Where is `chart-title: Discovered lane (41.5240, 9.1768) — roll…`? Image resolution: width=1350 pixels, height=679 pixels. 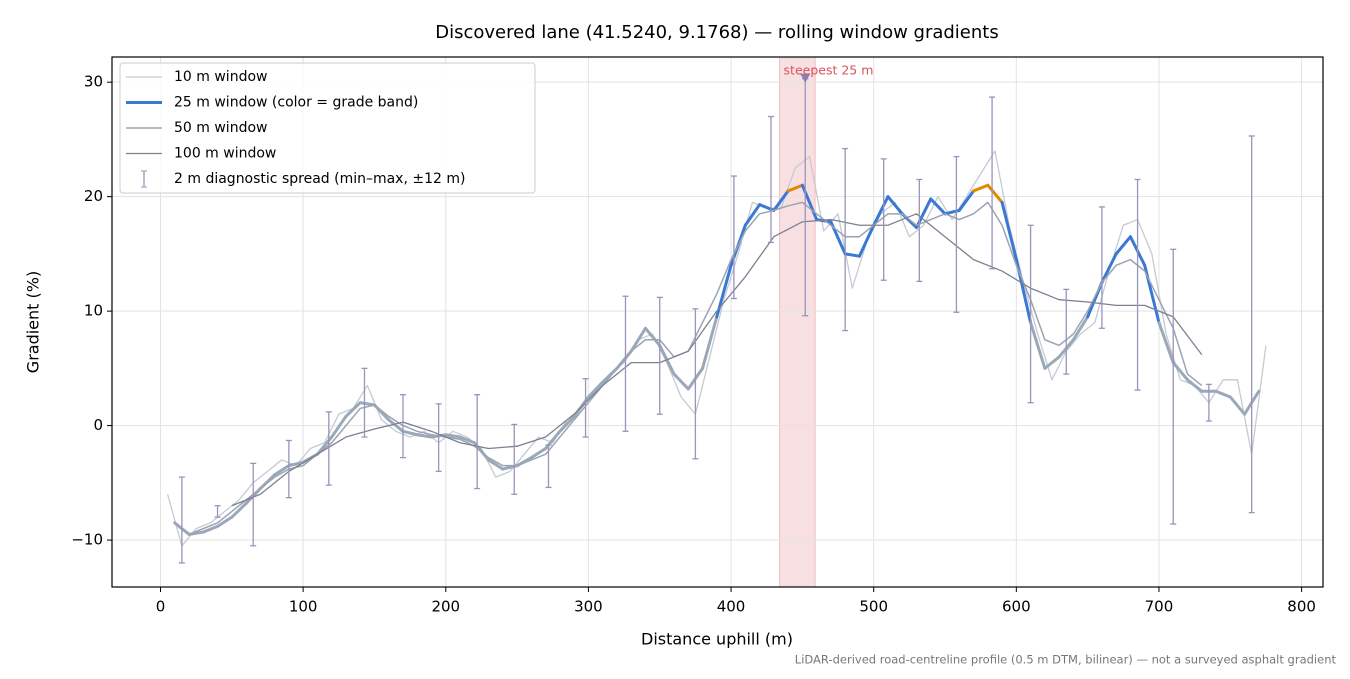 chart-title: Discovered lane (41.5240, 9.1768) — roll… is located at coordinates (716, 32).